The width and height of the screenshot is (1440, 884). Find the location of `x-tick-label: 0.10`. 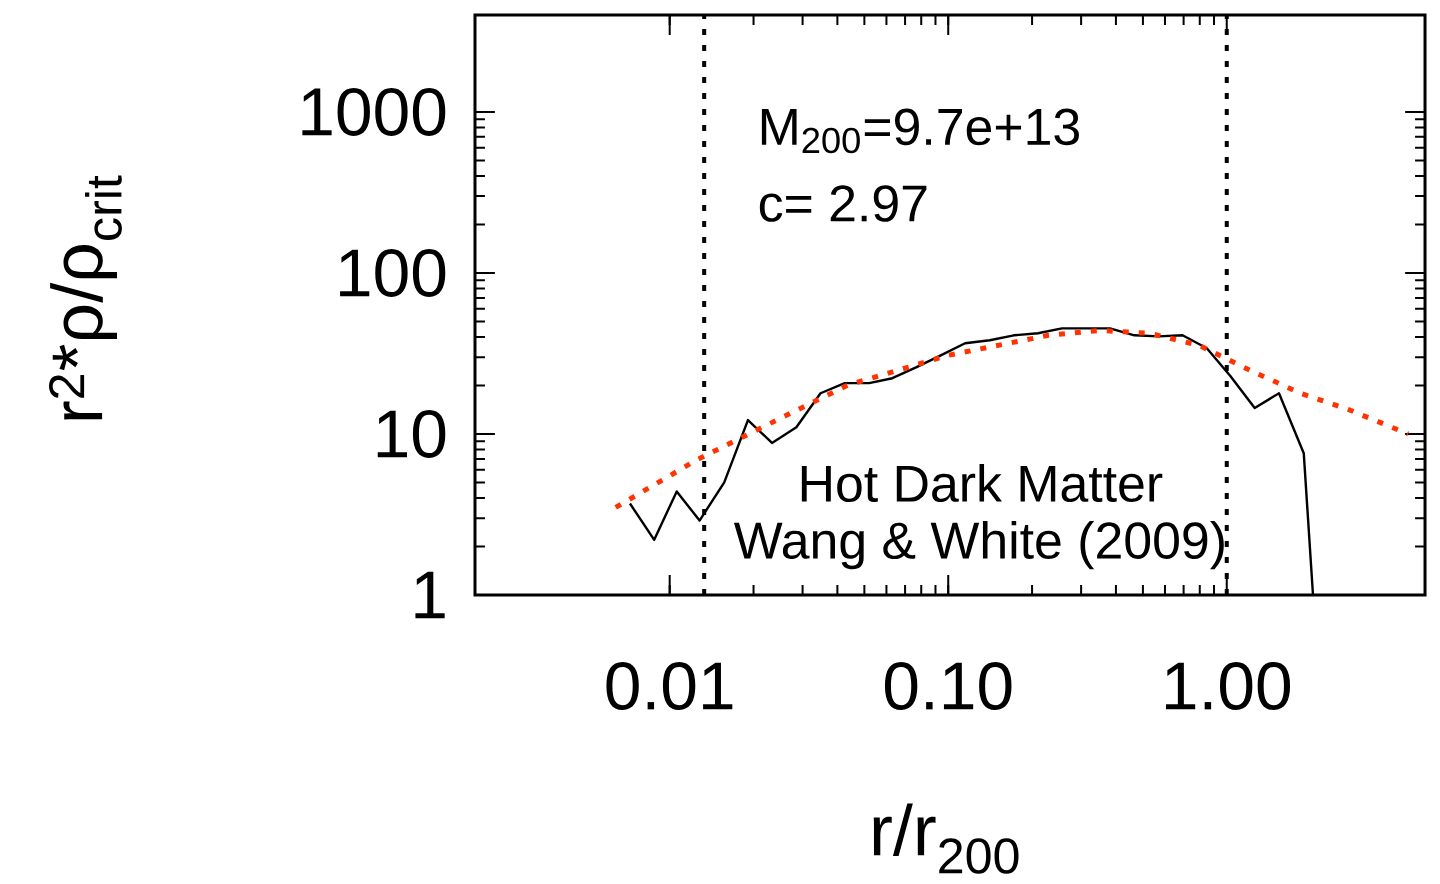

x-tick-label: 0.10 is located at coordinates (948, 686).